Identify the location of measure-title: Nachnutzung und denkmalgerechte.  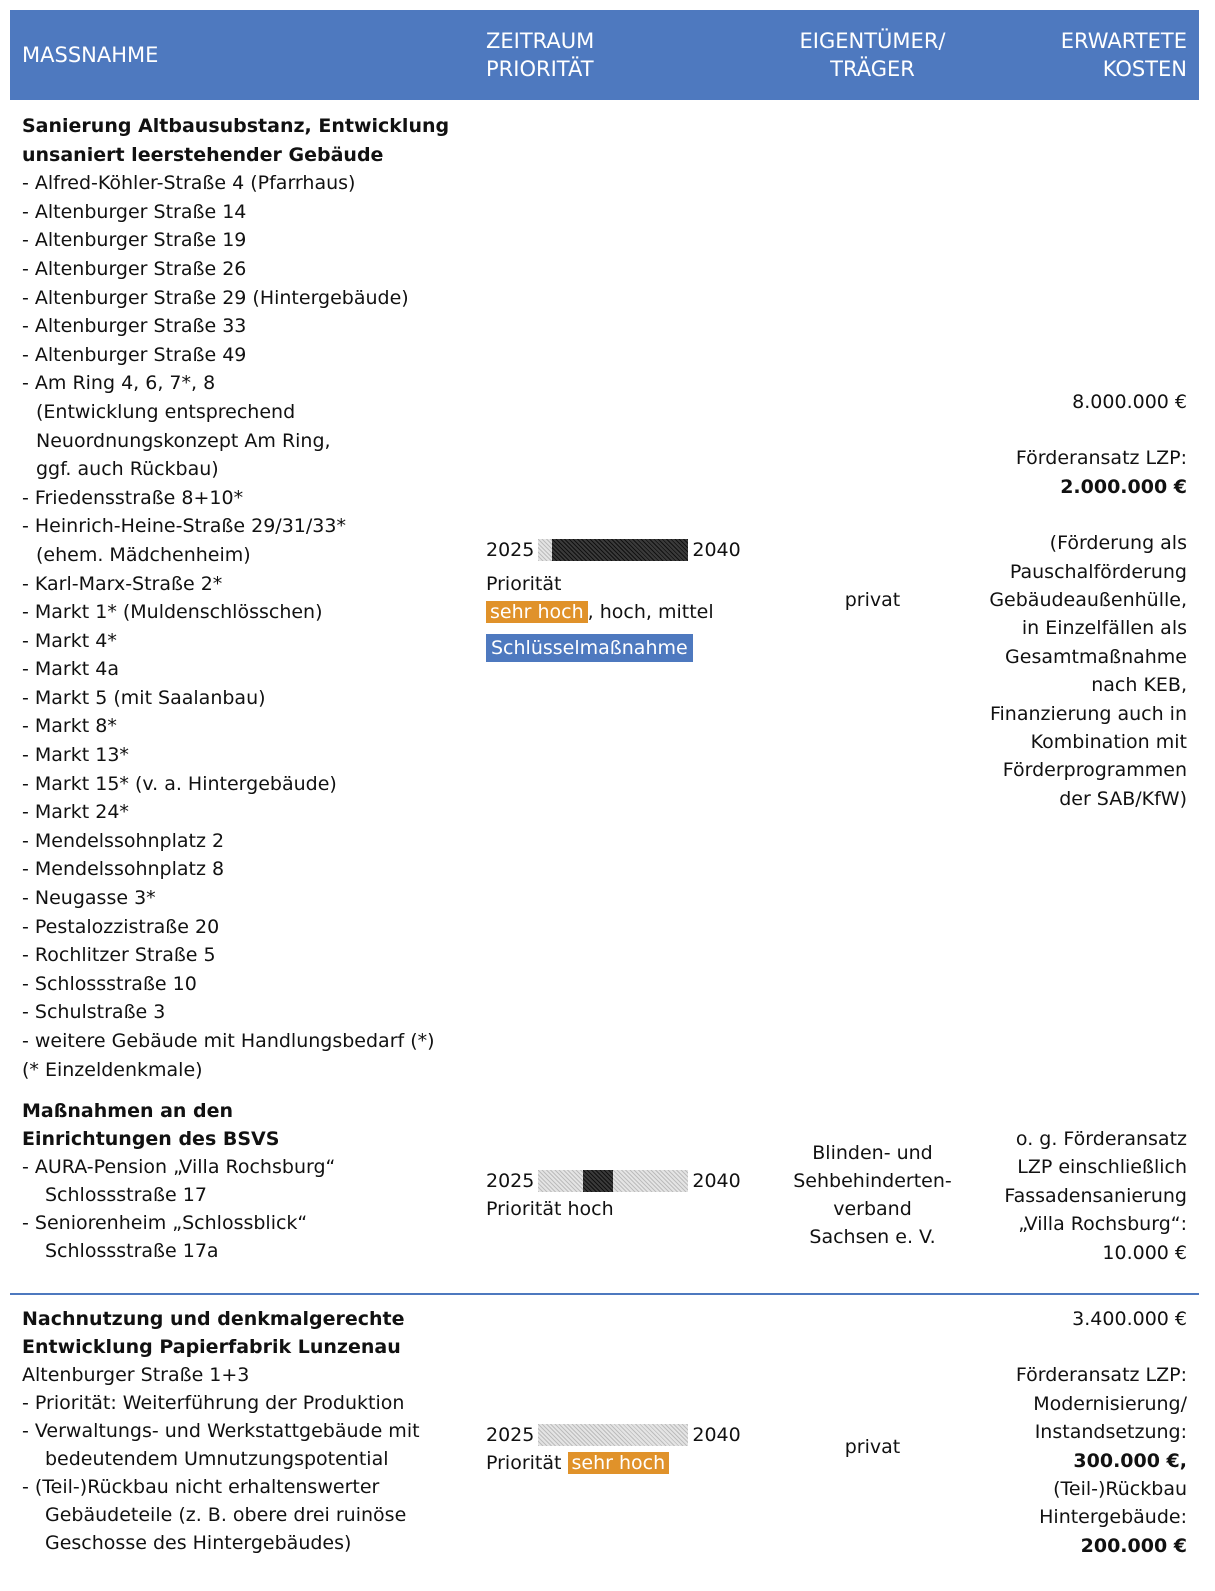
(213, 1319).